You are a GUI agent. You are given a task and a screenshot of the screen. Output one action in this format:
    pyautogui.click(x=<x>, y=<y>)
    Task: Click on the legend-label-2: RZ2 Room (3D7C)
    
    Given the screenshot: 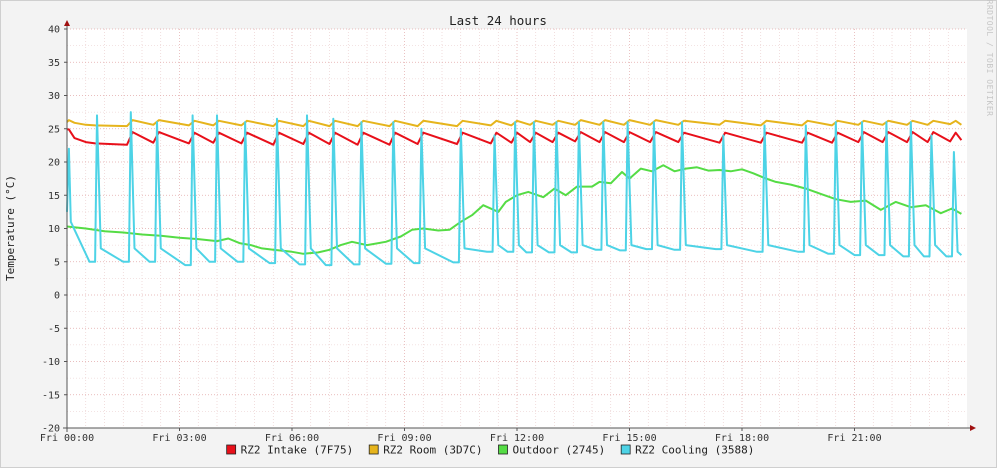 What is the action you would take?
    pyautogui.click(x=432, y=450)
    